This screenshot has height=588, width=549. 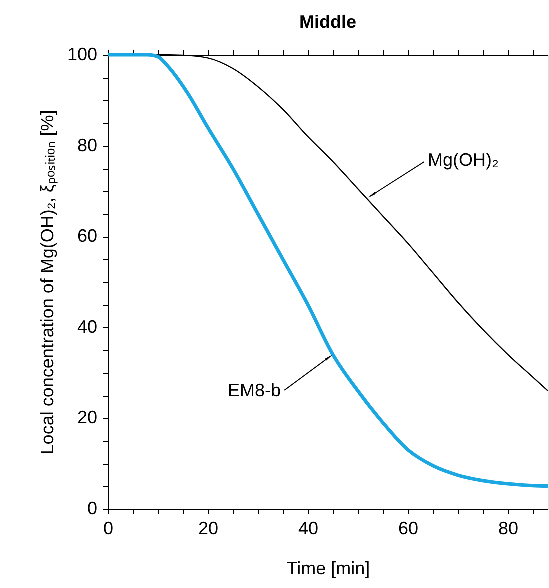 What do you see at coordinates (108, 528) in the screenshot?
I see `x-tick-label: 0` at bounding box center [108, 528].